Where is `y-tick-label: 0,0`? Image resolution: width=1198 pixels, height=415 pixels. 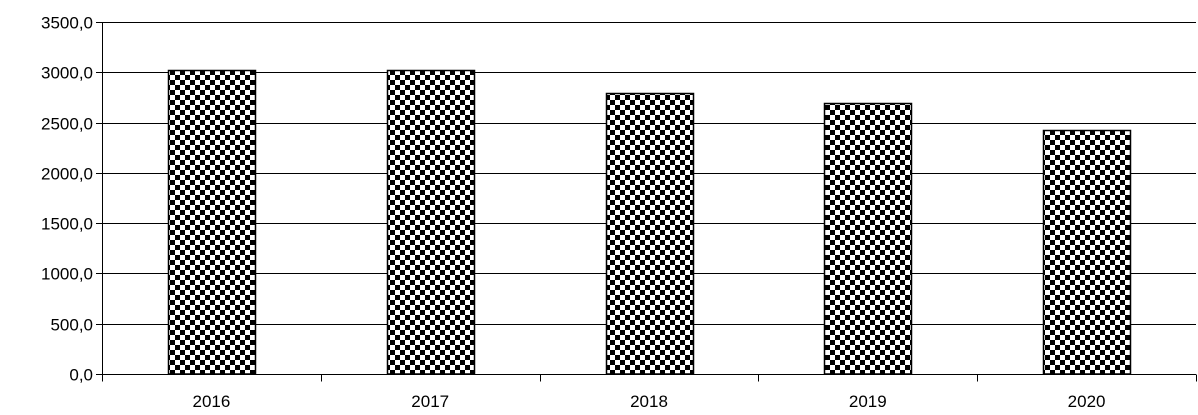
y-tick-label: 0,0 is located at coordinates (81, 375).